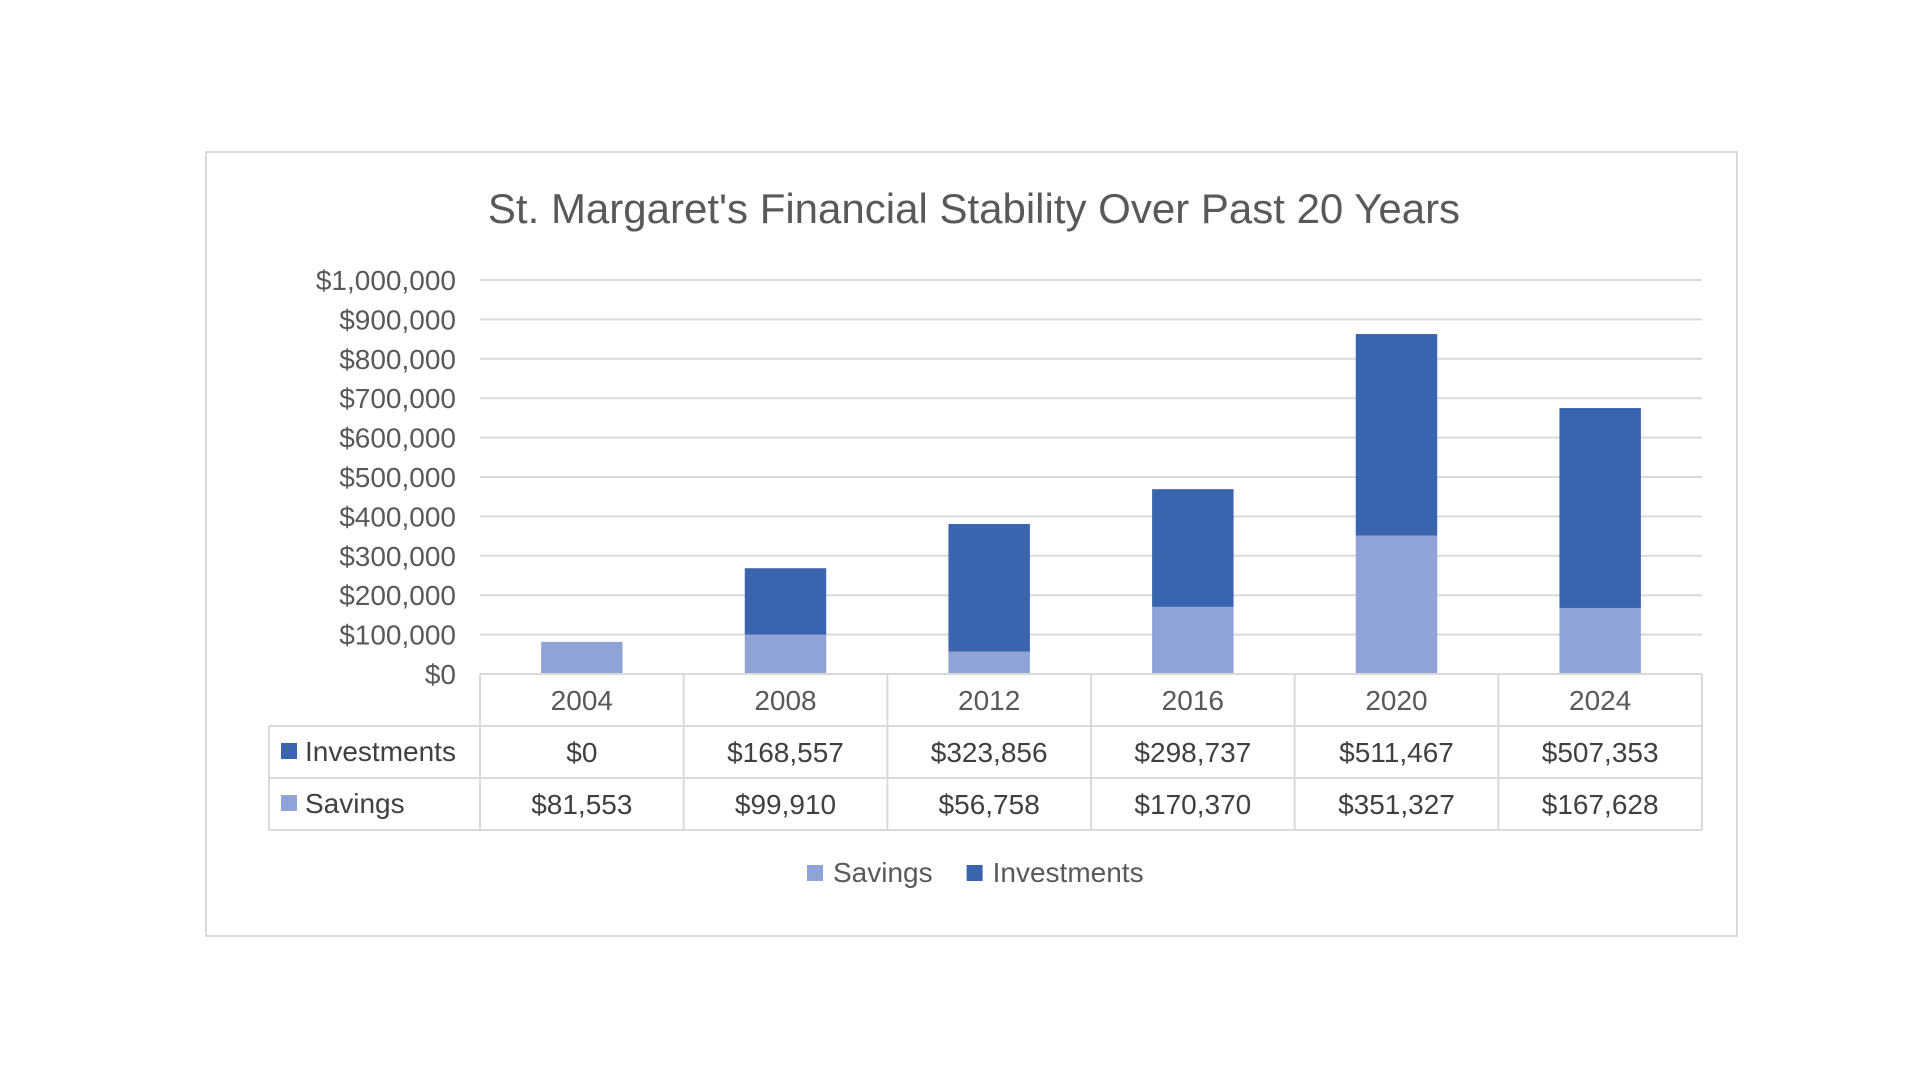 The image size is (1920, 1080). Describe the element at coordinates (785, 700) in the screenshot. I see `x-category-label: 2008` at that location.